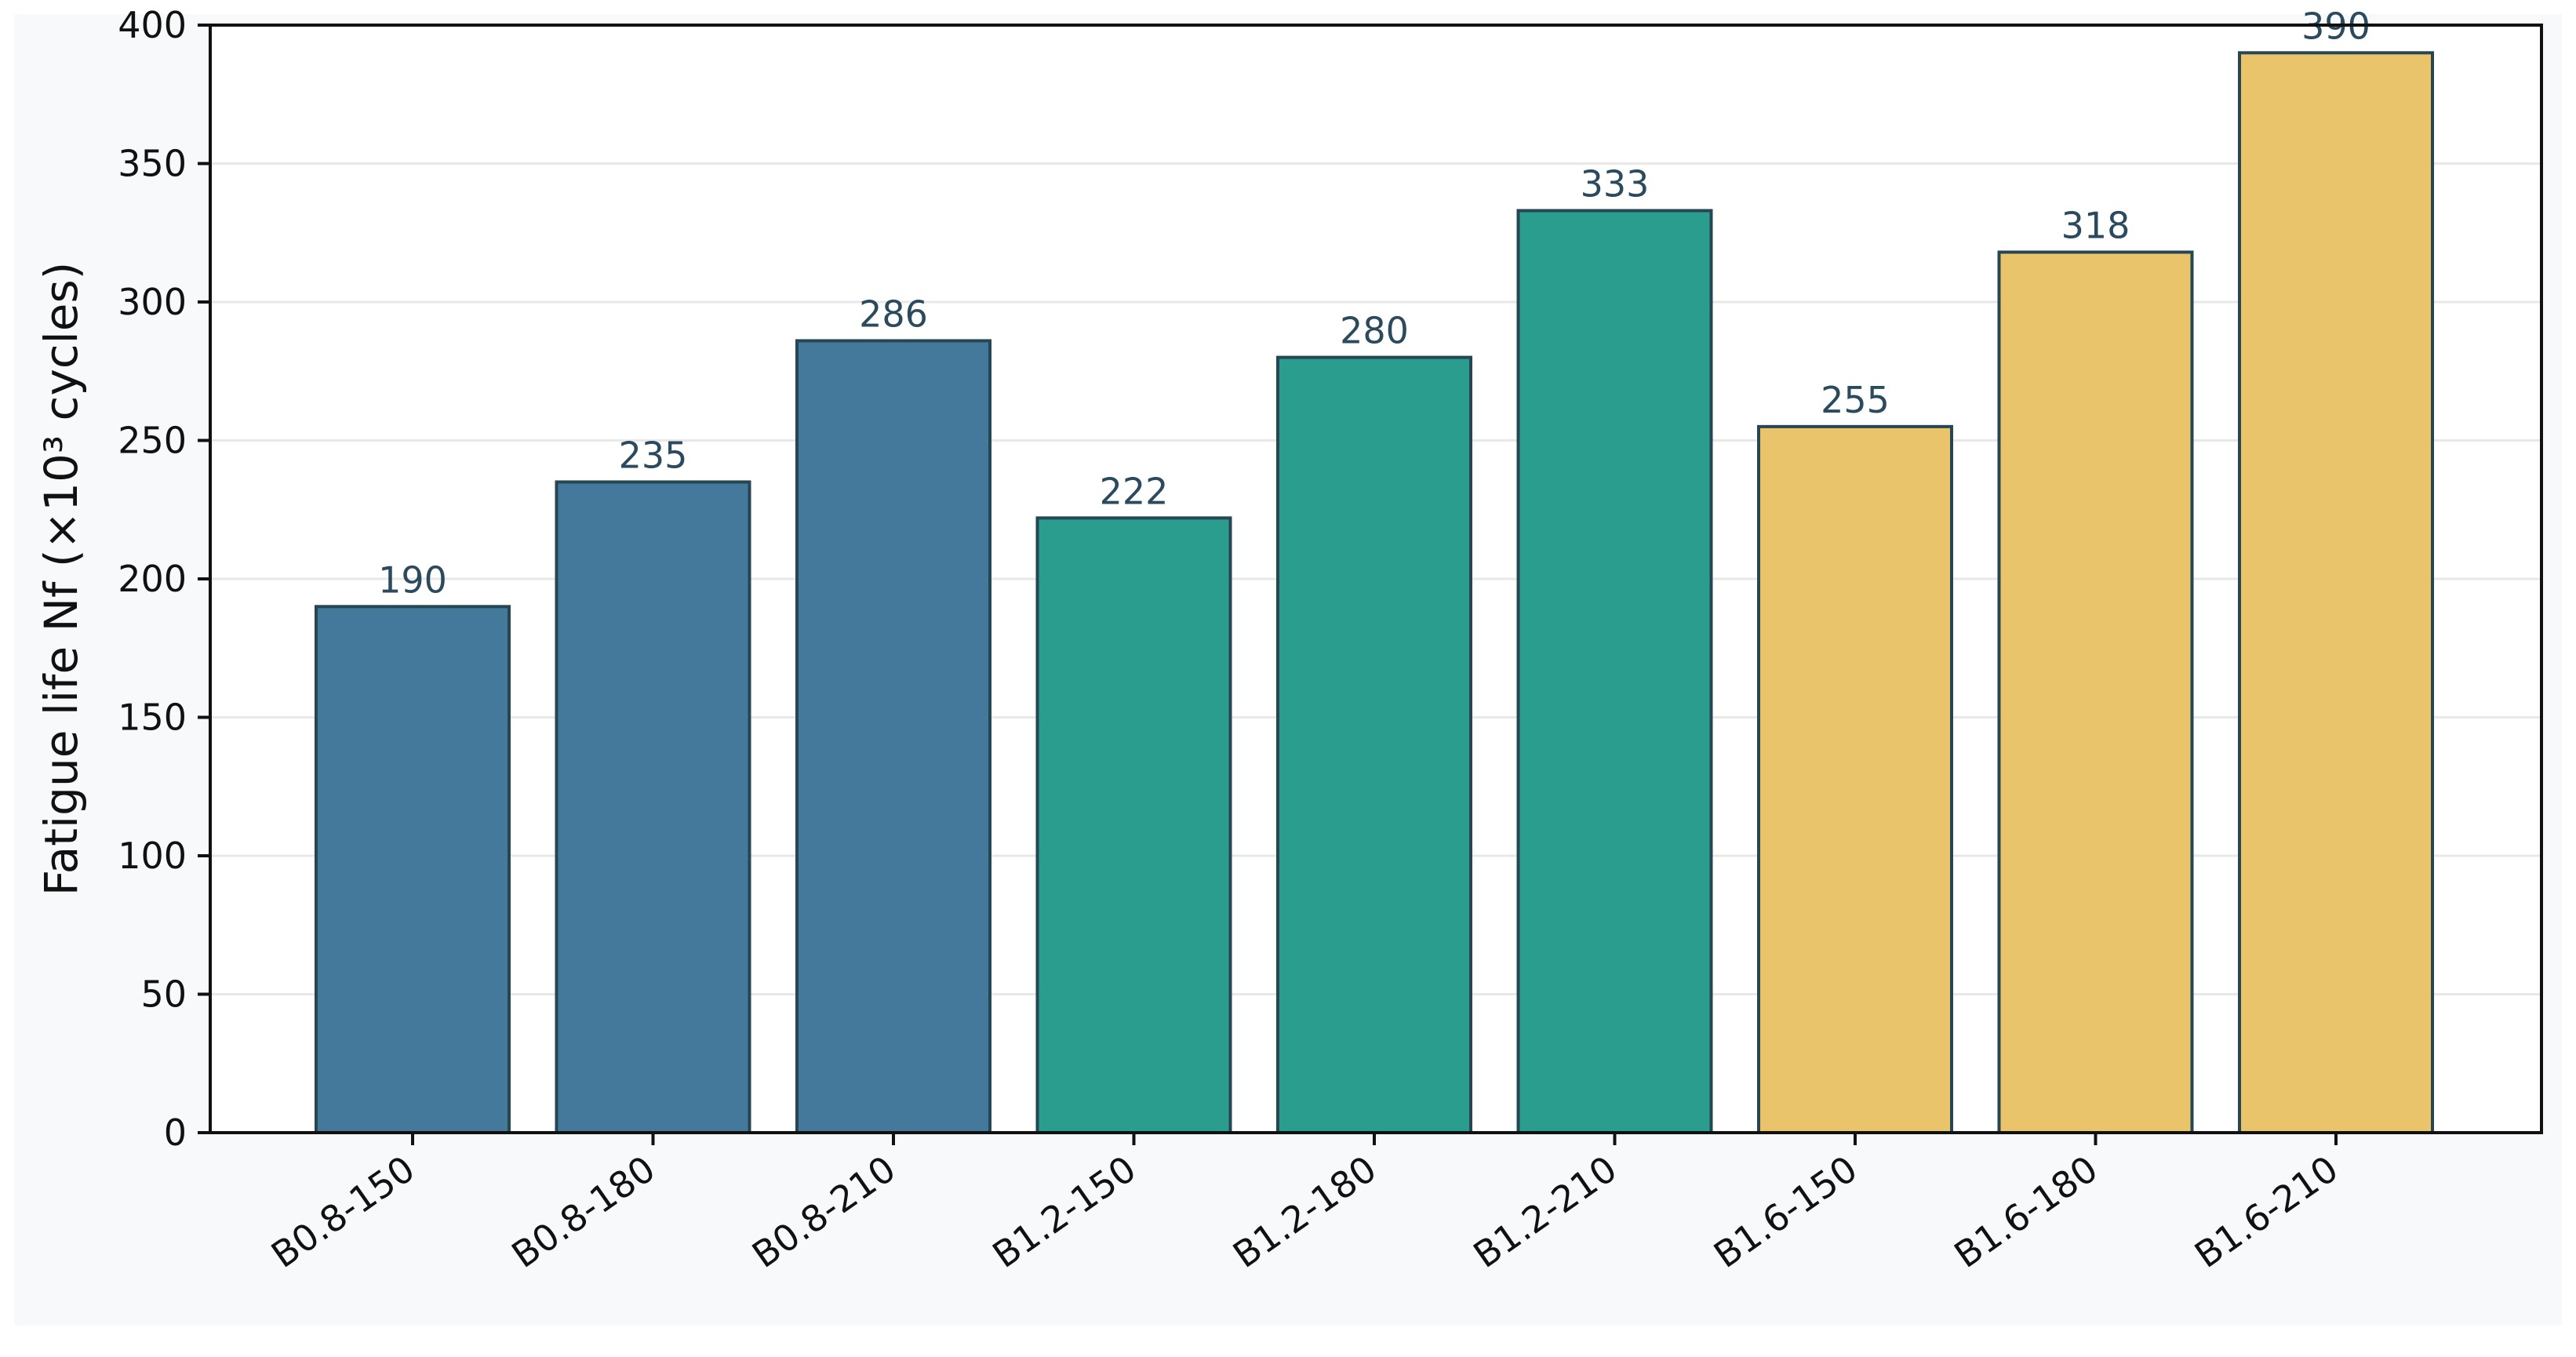  Describe the element at coordinates (152, 25) in the screenshot. I see `y-tick-label: 400` at that location.